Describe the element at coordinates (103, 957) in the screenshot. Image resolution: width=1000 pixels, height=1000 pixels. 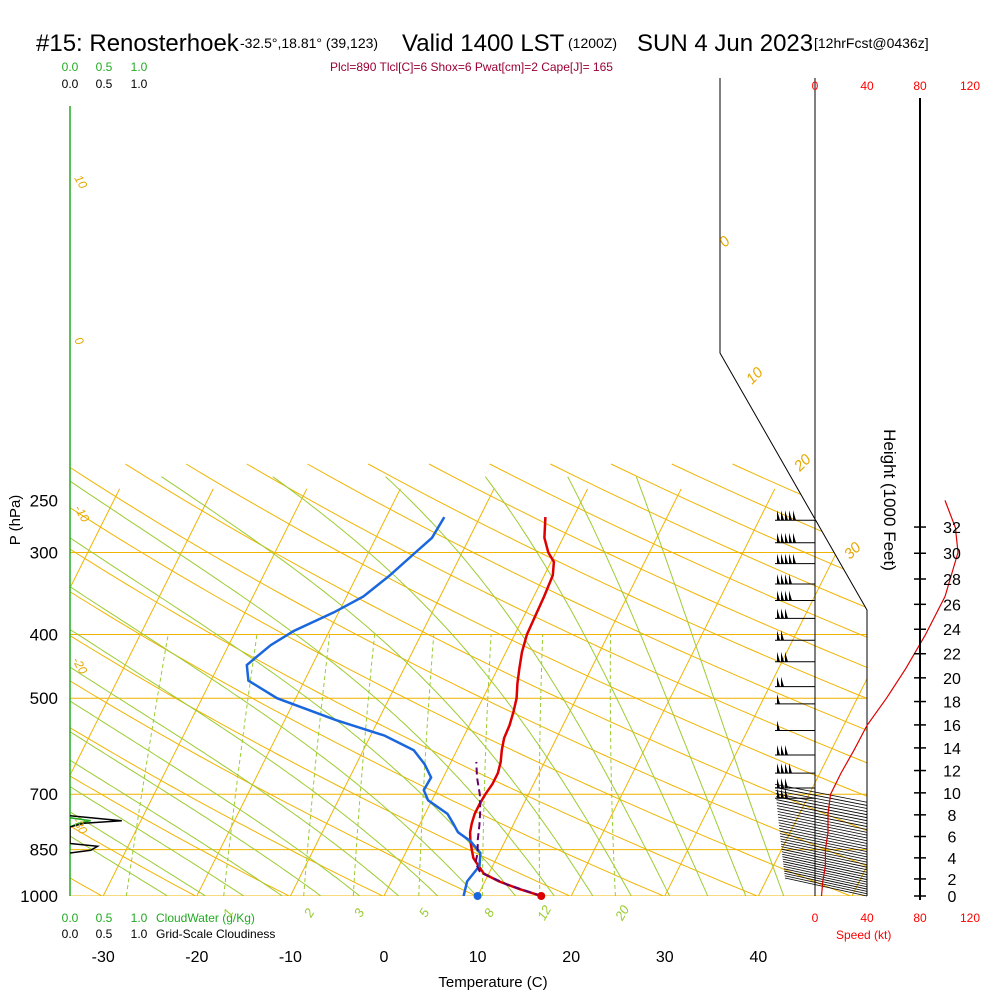
I see `temperature-tick-label: -30` at that location.